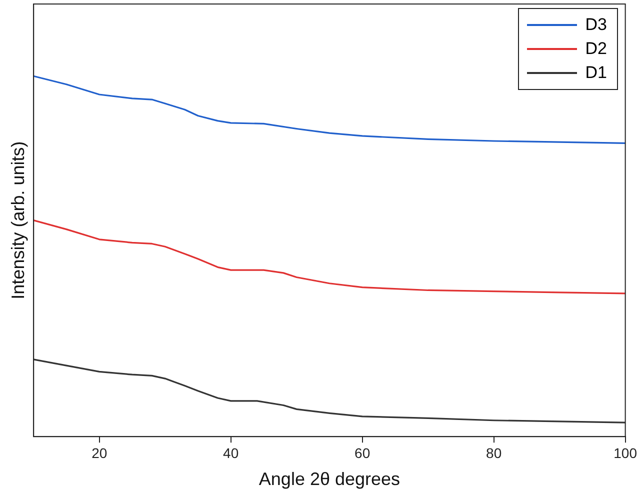 This screenshot has height=499, width=640. Describe the element at coordinates (494, 452) in the screenshot. I see `x-tick-label: 80` at that location.